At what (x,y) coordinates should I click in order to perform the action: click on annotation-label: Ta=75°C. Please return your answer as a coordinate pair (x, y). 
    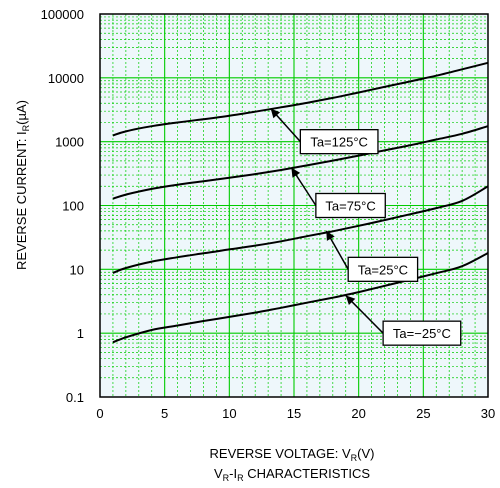
    Looking at the image, I should click on (350, 206).